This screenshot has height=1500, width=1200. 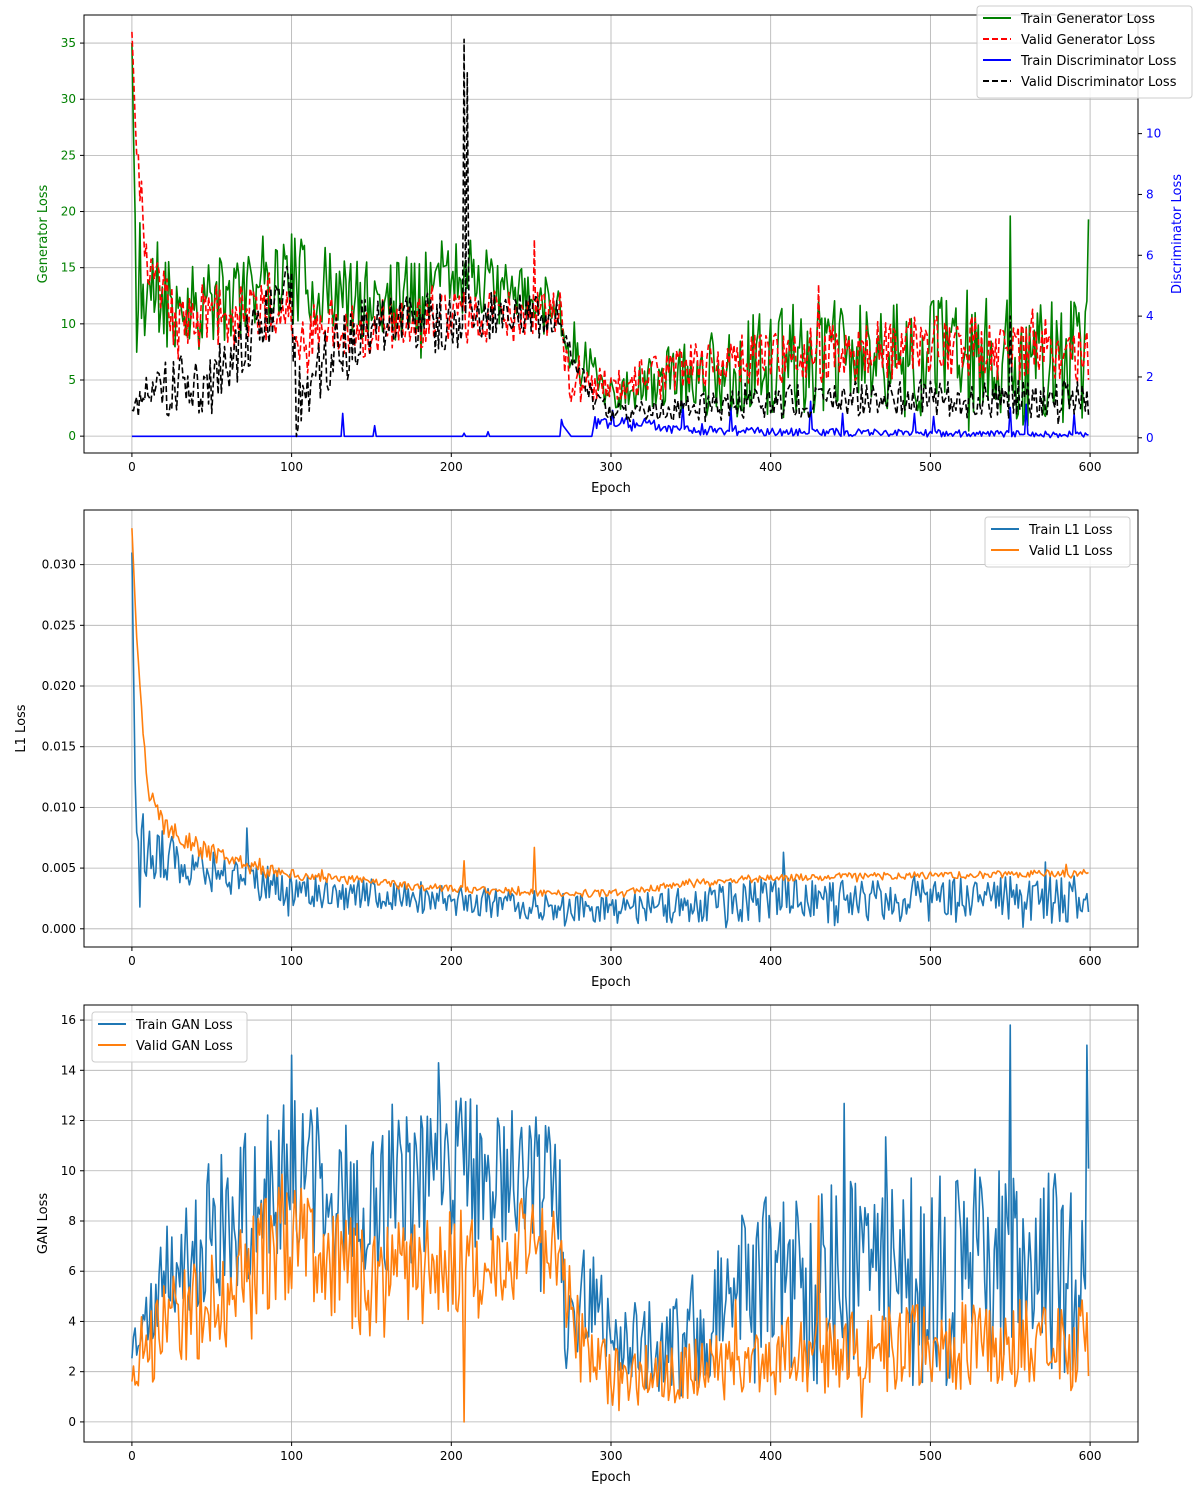 I want to click on y-tick-label: 0.005, so click(x=59, y=868).